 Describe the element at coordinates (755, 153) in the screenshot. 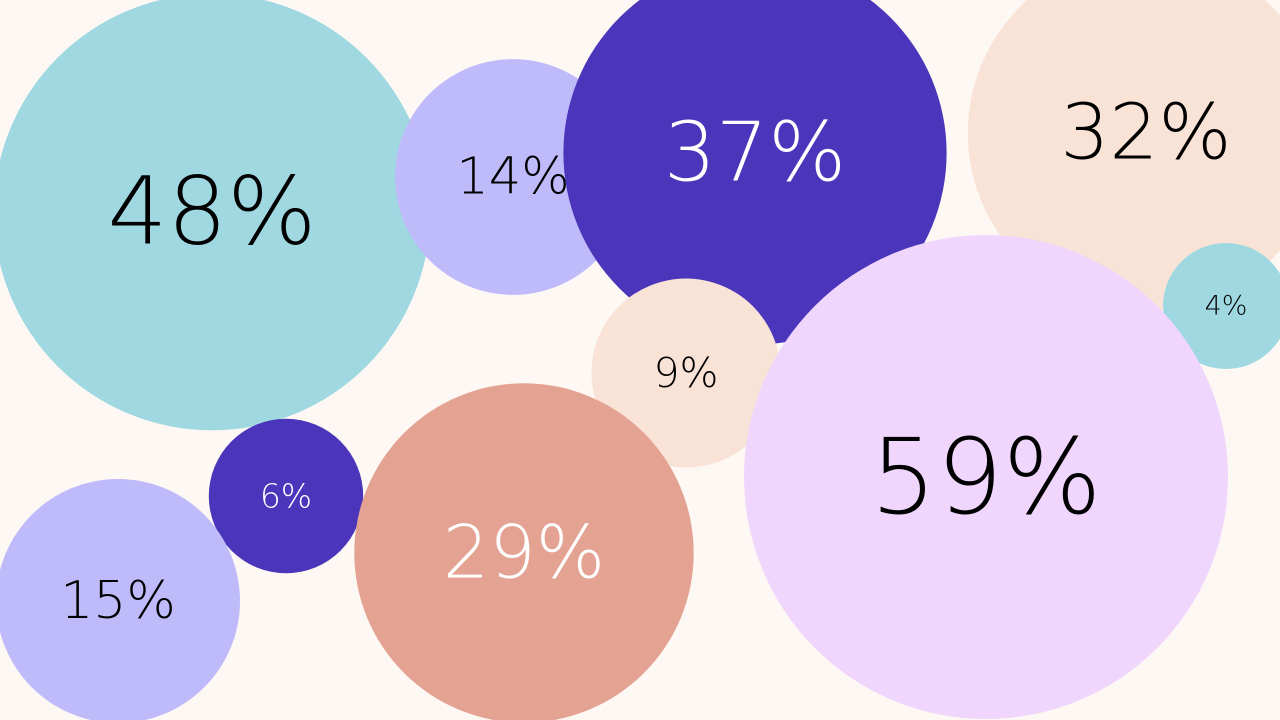

I see `bubble-label-37: 37%` at that location.